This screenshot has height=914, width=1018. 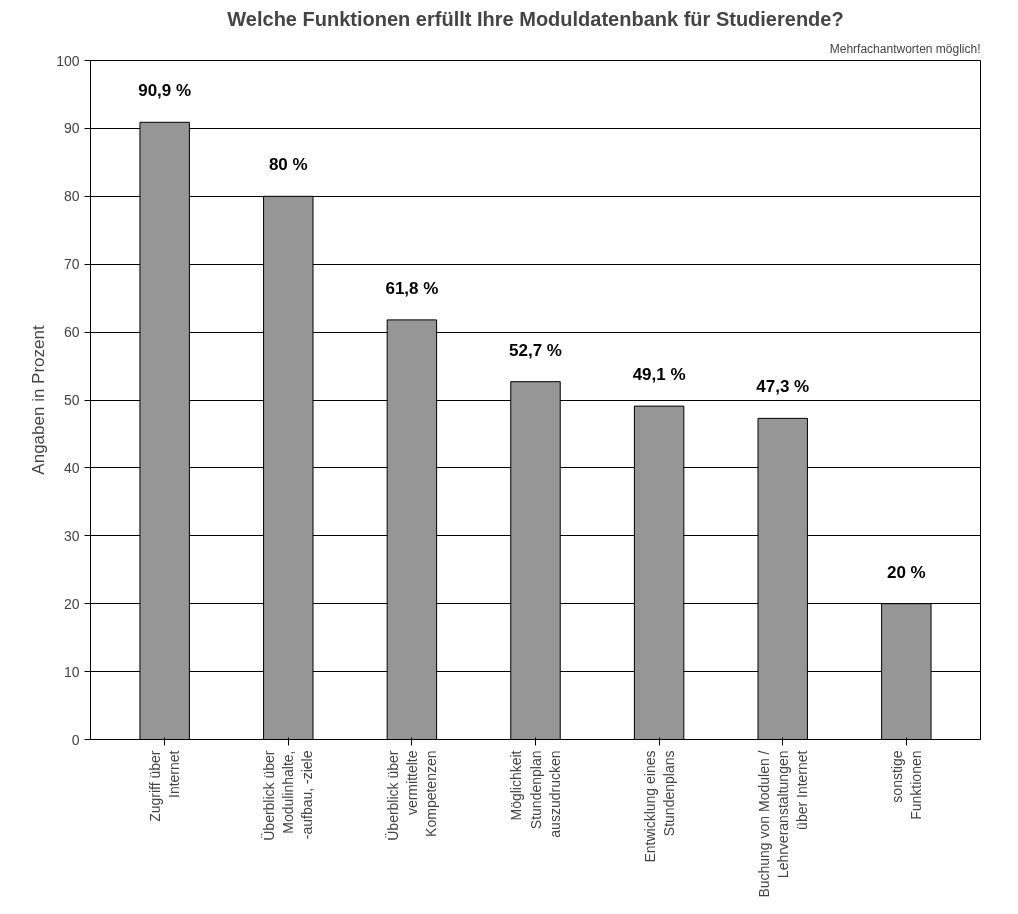 What do you see at coordinates (75, 739) in the screenshot?
I see `y-tick-label: 0` at bounding box center [75, 739].